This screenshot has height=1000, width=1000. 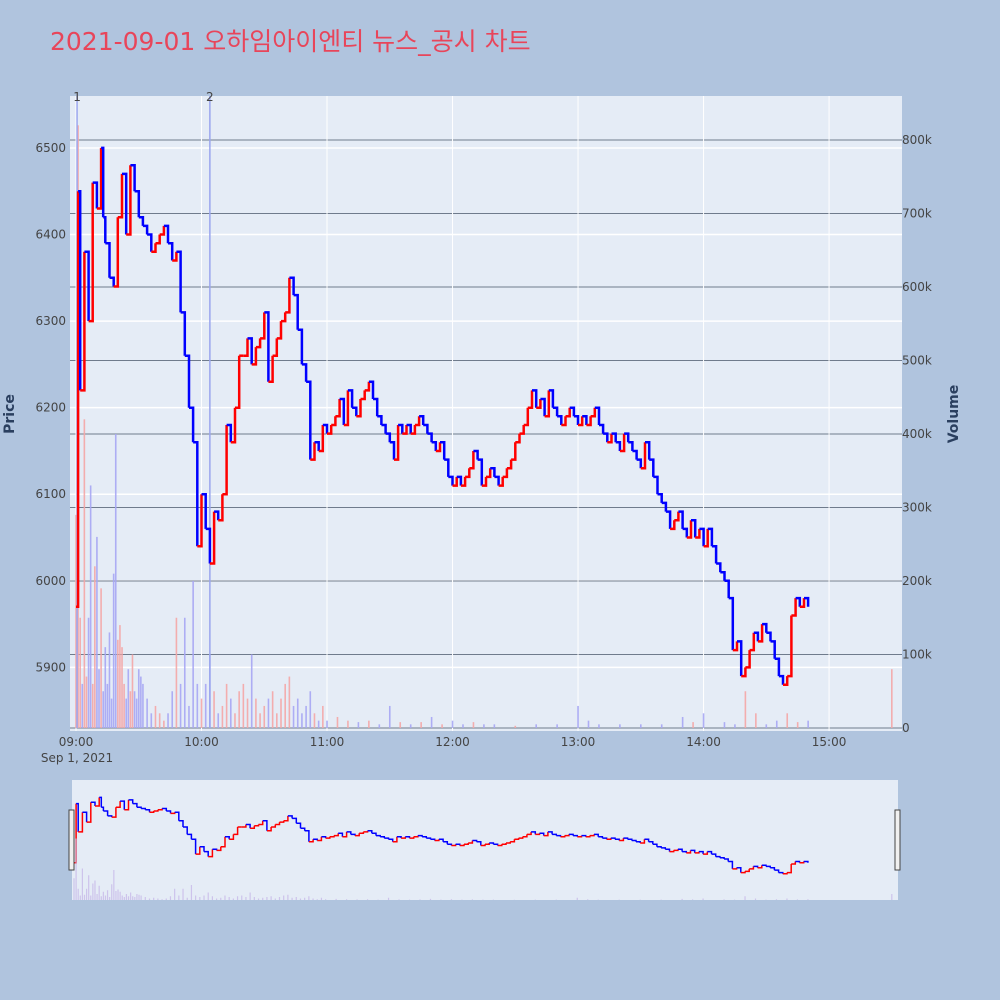 I want to click on y-axis-title: Price, so click(x=10, y=414).